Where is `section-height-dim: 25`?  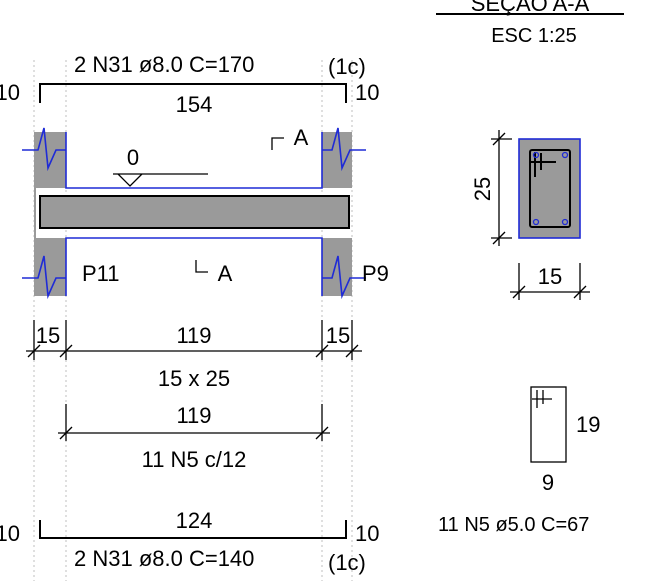
section-height-dim: 25 is located at coordinates (482, 189).